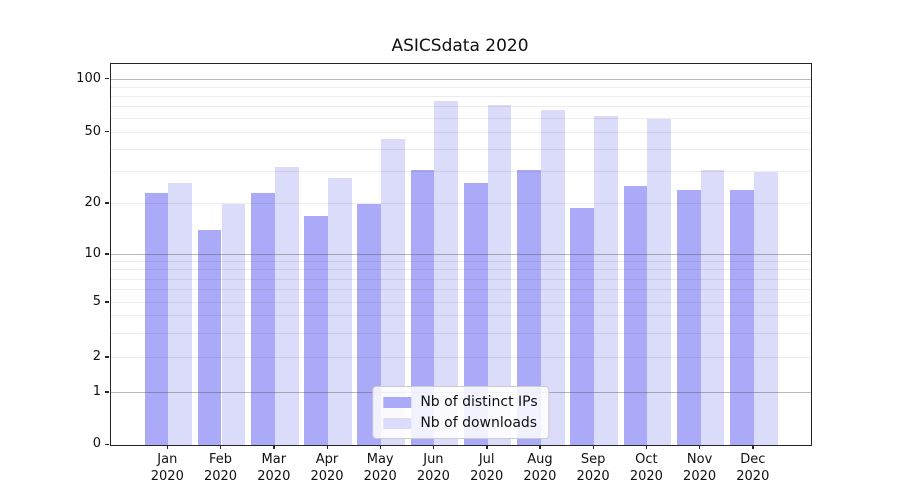 Image resolution: width=900 pixels, height=500 pixels. What do you see at coordinates (167, 468) in the screenshot?
I see `x-tick-label: Jan 2020` at bounding box center [167, 468].